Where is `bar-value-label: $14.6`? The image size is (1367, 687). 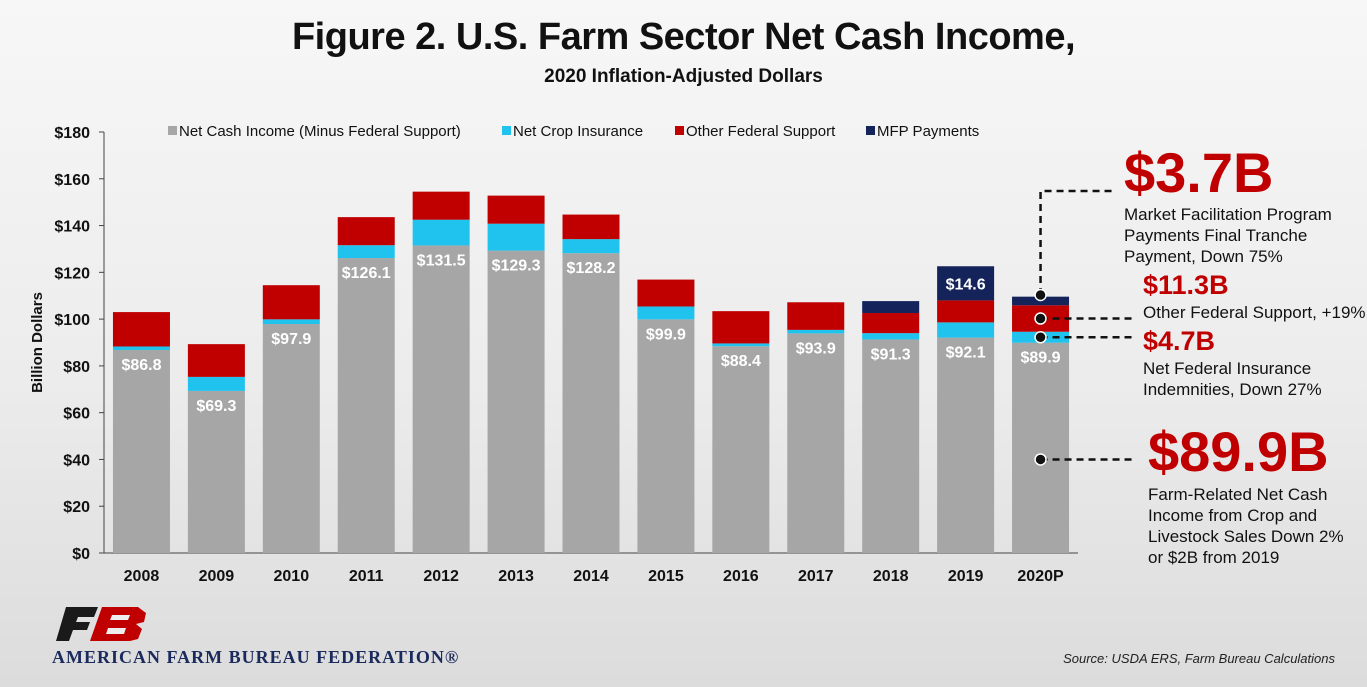
bar-value-label: $14.6 is located at coordinates (966, 284).